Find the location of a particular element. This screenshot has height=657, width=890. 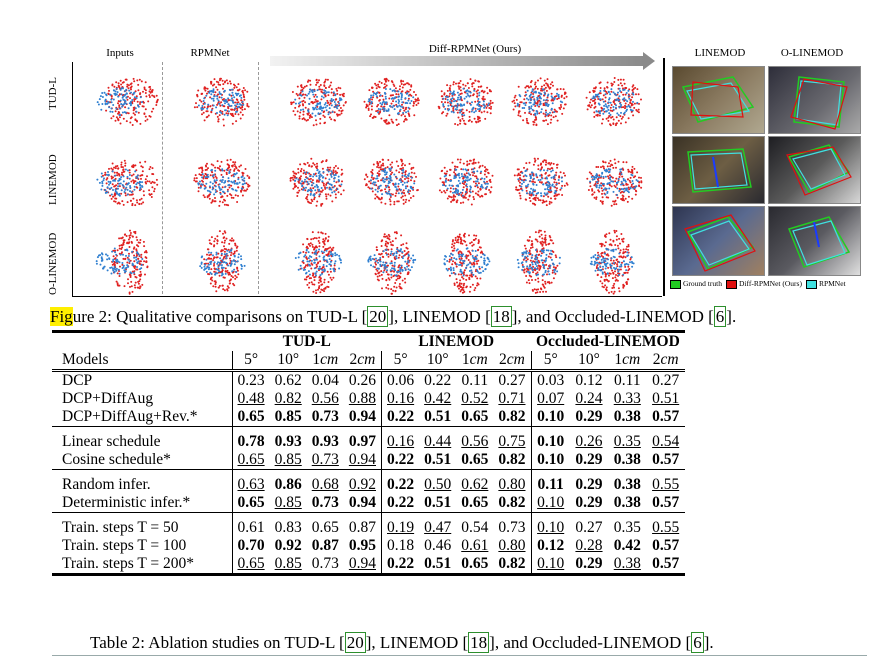

metric-header: 2cm is located at coordinates (512, 359).